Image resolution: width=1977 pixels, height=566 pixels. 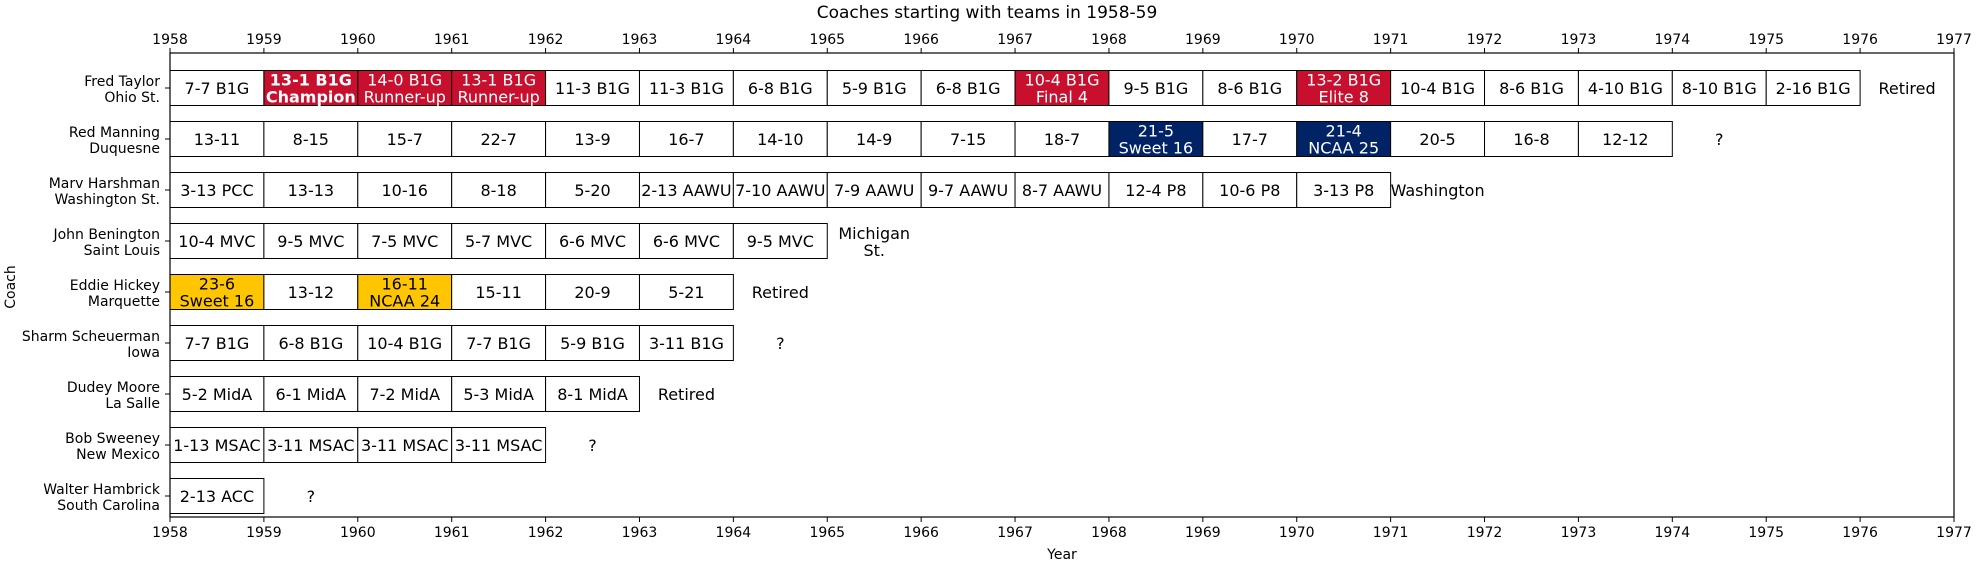 What do you see at coordinates (640, 533) in the screenshot?
I see `bottom-tick-label: 1963` at bounding box center [640, 533].